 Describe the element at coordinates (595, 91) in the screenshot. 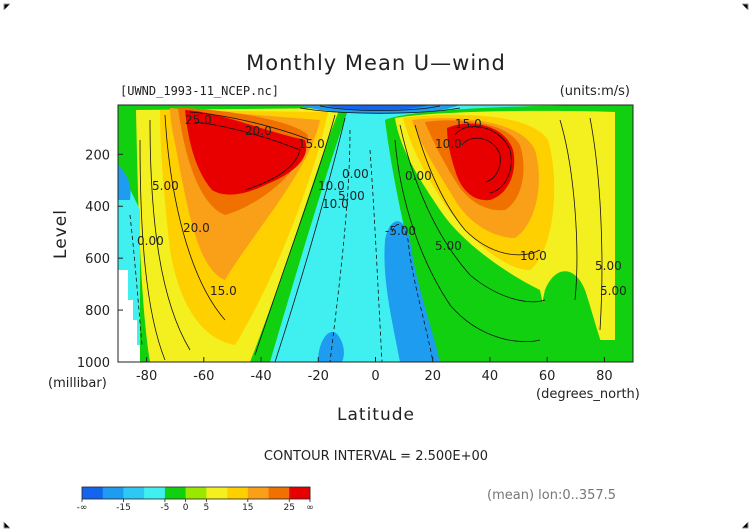

I see `units-label: (units:m/s)` at that location.